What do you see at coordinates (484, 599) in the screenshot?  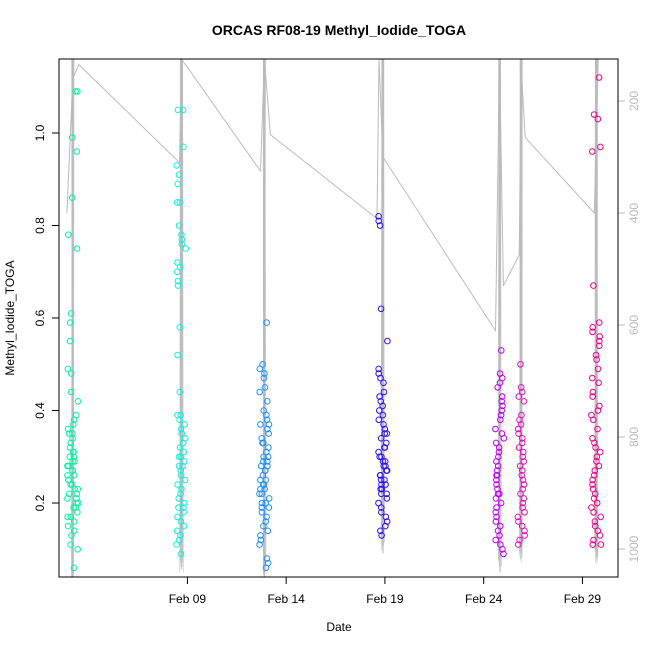 I see `x-tick-label: Feb 24` at bounding box center [484, 599].